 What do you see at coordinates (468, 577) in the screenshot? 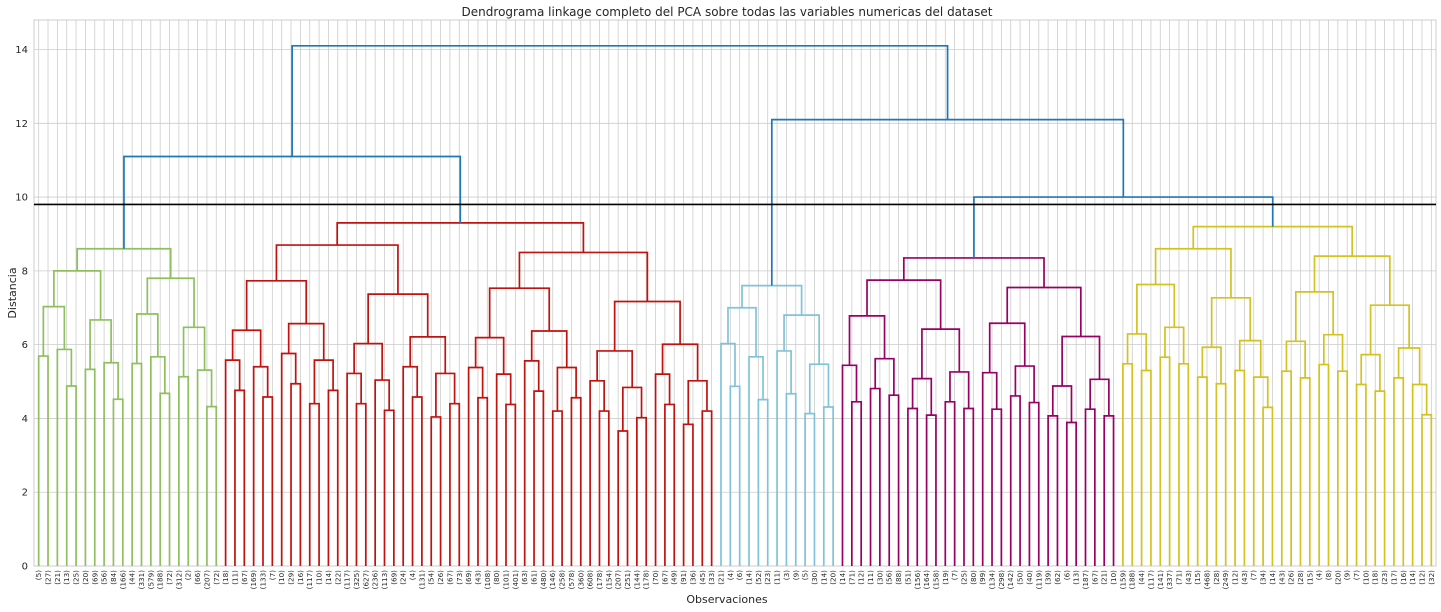
I see `x-tick-label: (69)` at bounding box center [468, 577].